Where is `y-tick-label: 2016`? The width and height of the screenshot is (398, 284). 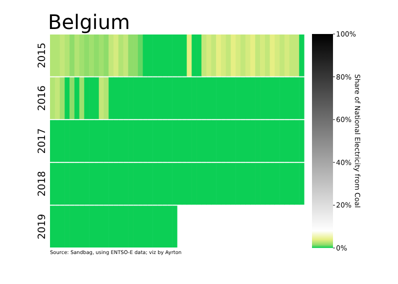 y-tick-label: 2016 is located at coordinates (42, 98).